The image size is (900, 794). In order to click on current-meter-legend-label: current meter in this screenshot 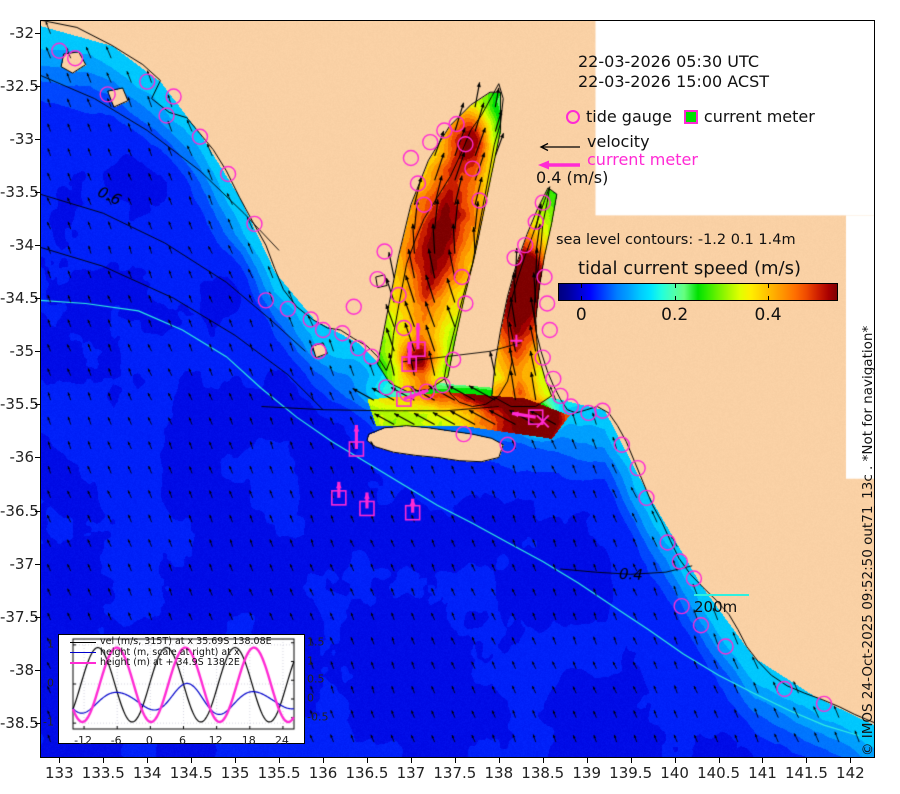, I will do `click(759, 116)`.